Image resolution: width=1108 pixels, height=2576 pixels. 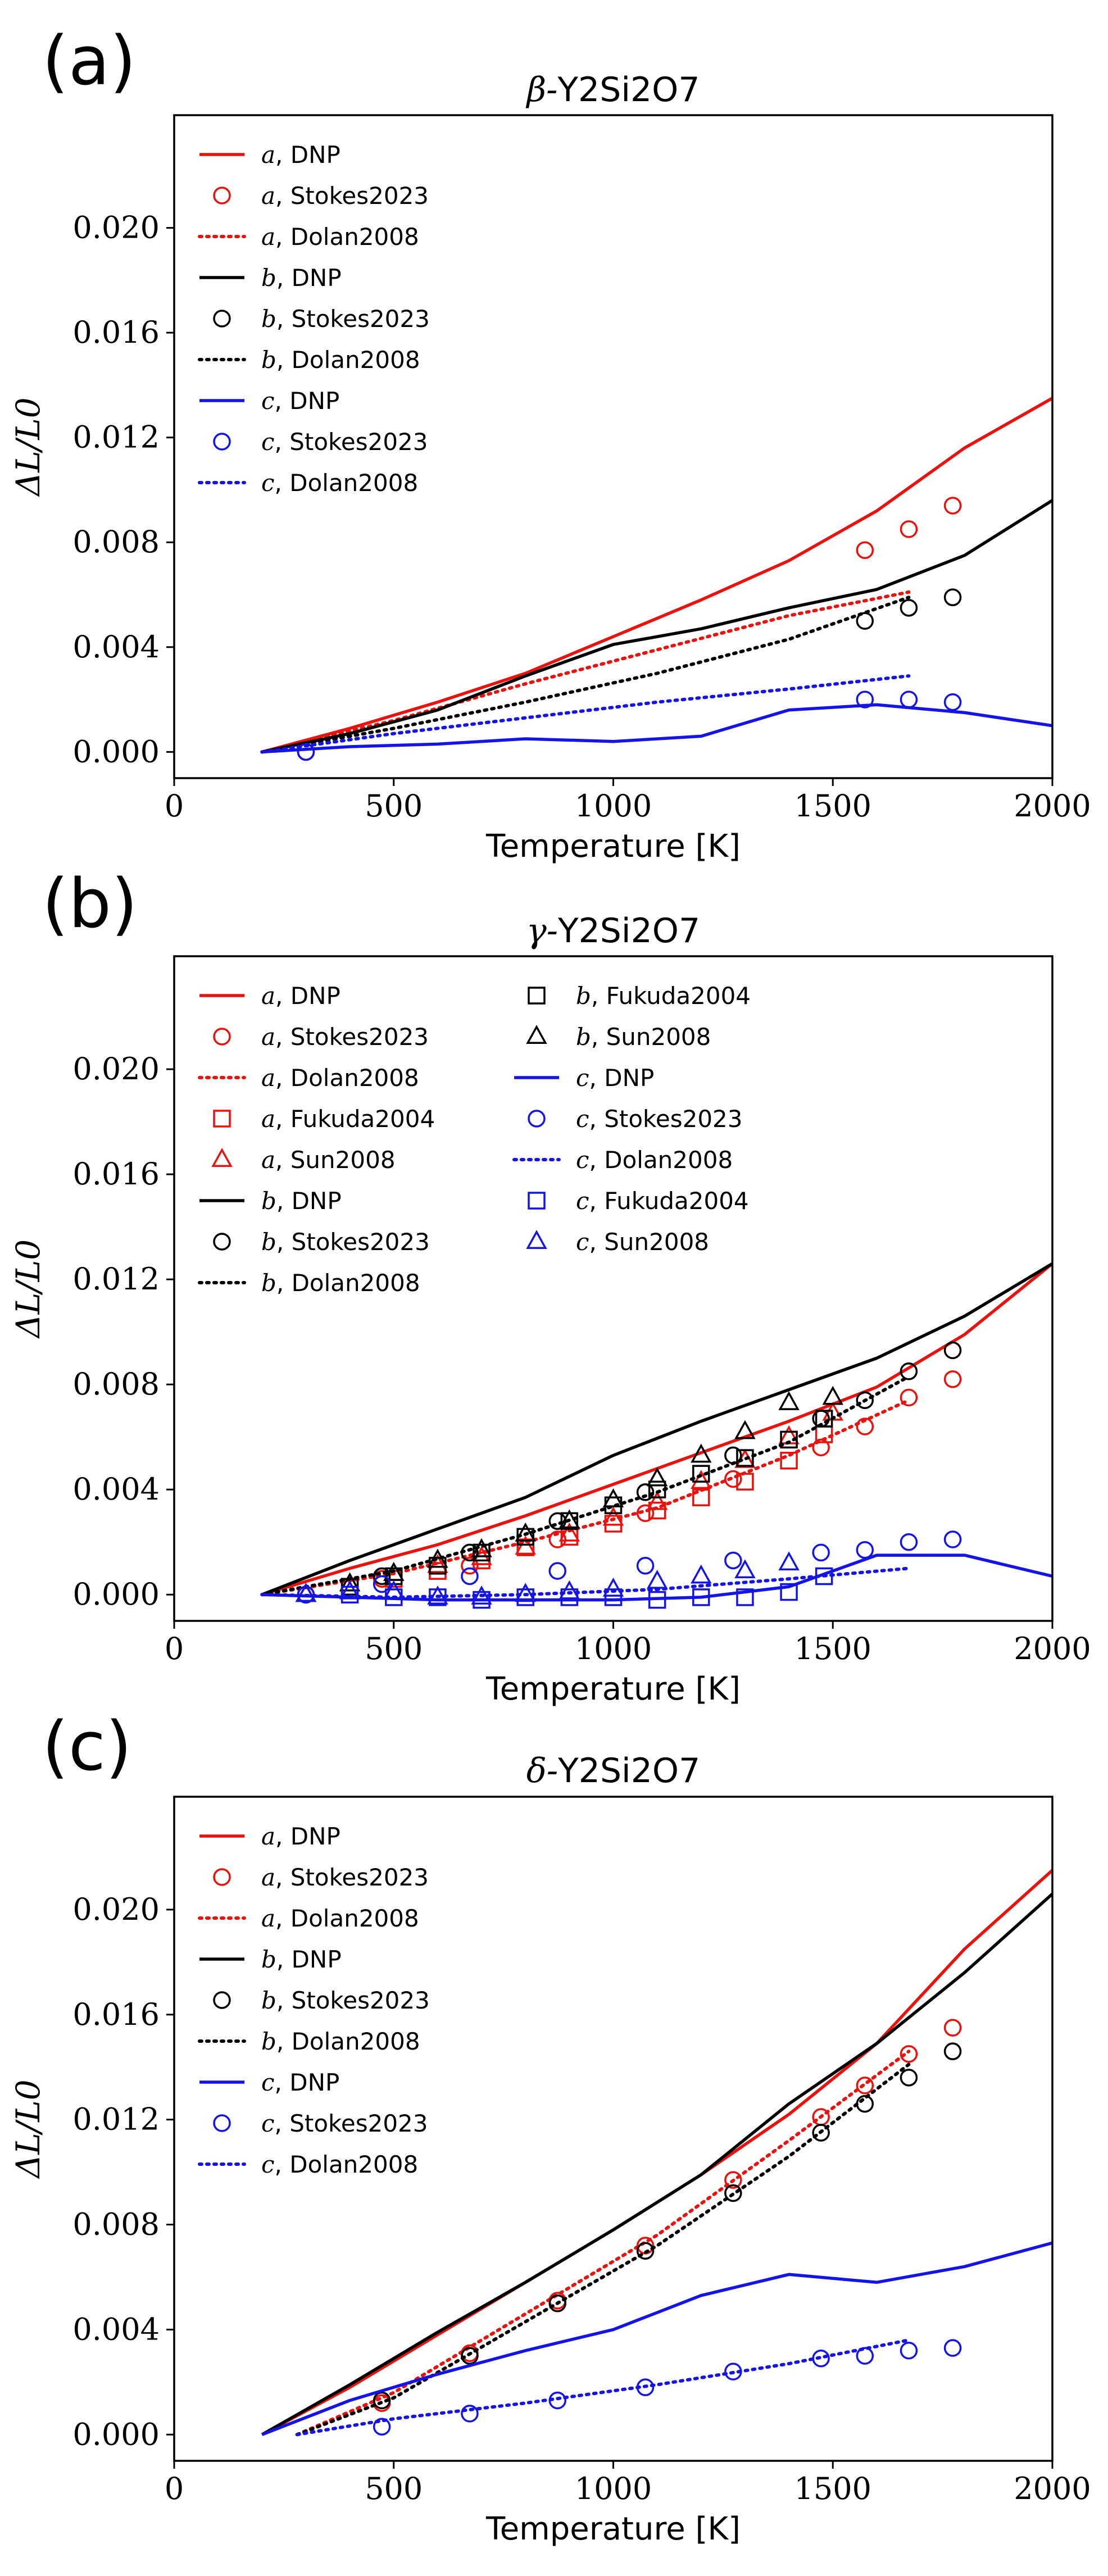 What do you see at coordinates (116, 2015) in the screenshot?
I see `y-tick-label: 0.016` at bounding box center [116, 2015].